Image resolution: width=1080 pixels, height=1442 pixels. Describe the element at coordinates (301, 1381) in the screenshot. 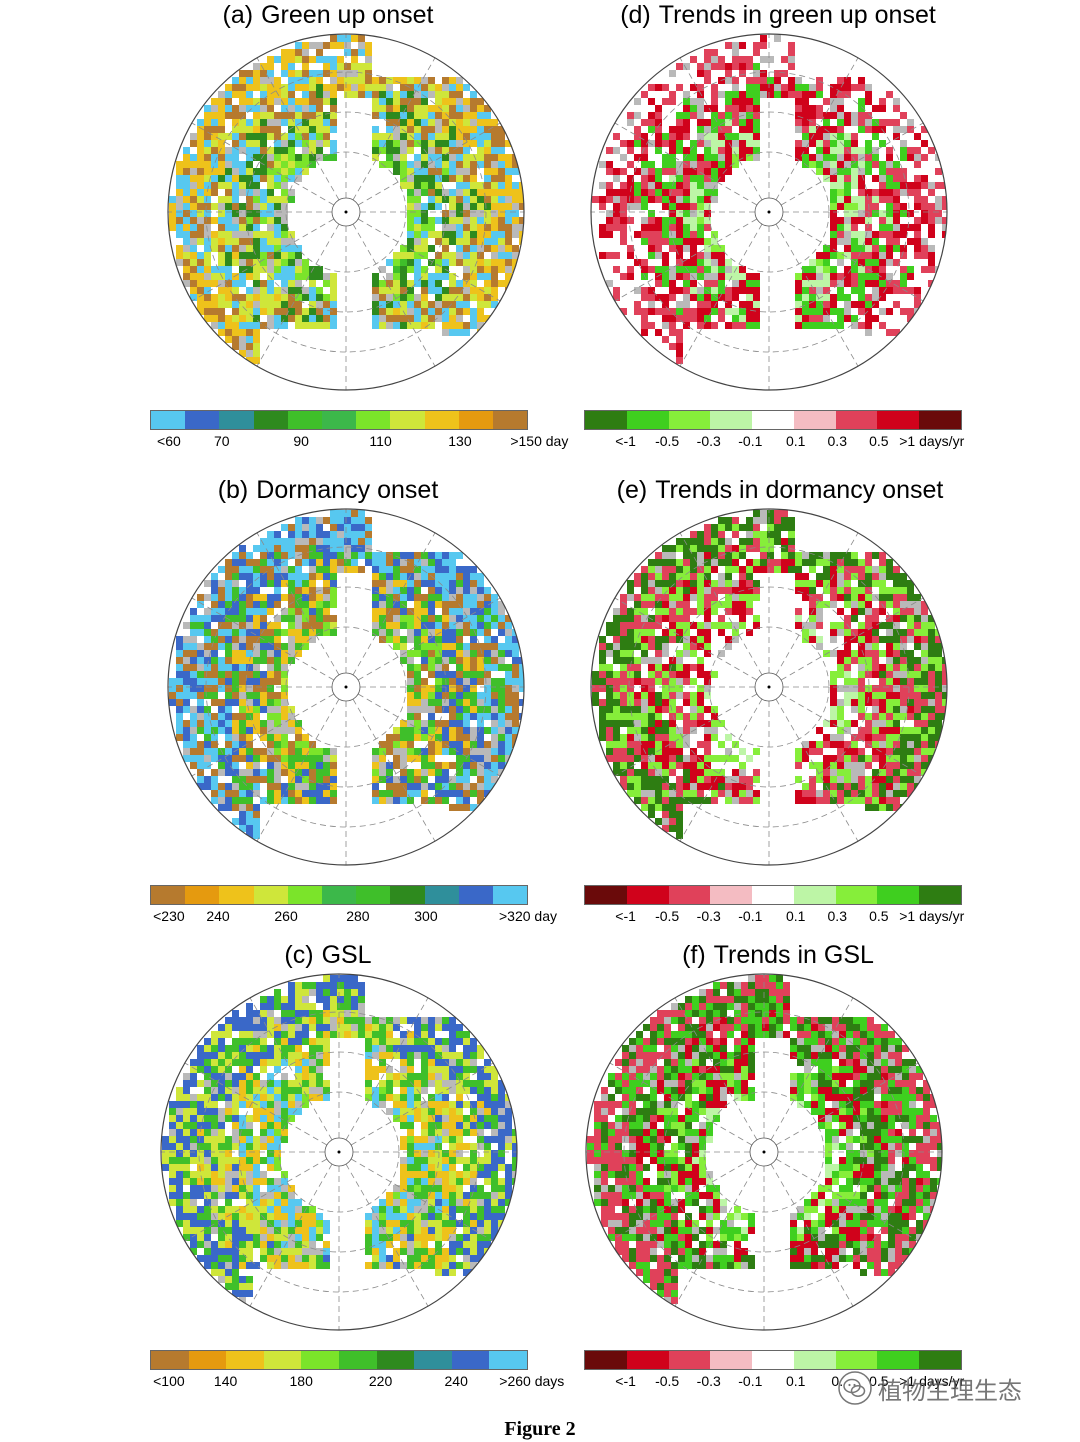

I see `colorbar-tick-label: 180` at that location.